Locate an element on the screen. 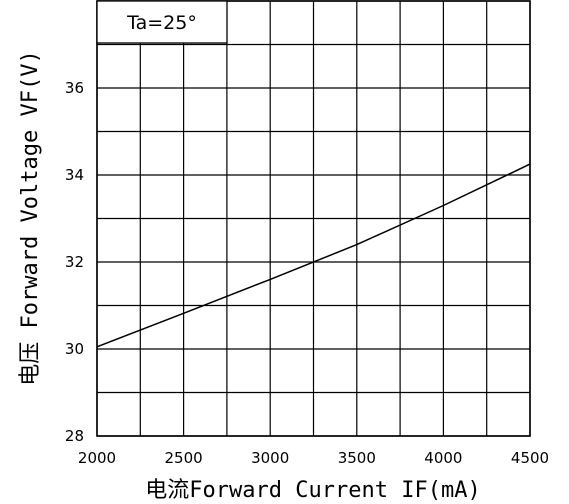 This screenshot has height=504, width=569. x-tick-labels: 2000 2500 3000 3500 4000 4500 is located at coordinates (313, 458).